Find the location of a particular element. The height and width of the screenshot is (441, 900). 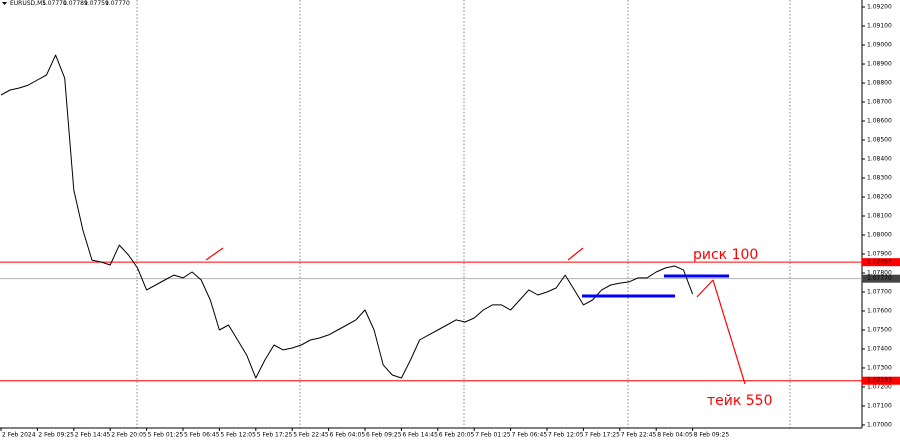

ohlc-open: 1.07770 is located at coordinates (54, 3).